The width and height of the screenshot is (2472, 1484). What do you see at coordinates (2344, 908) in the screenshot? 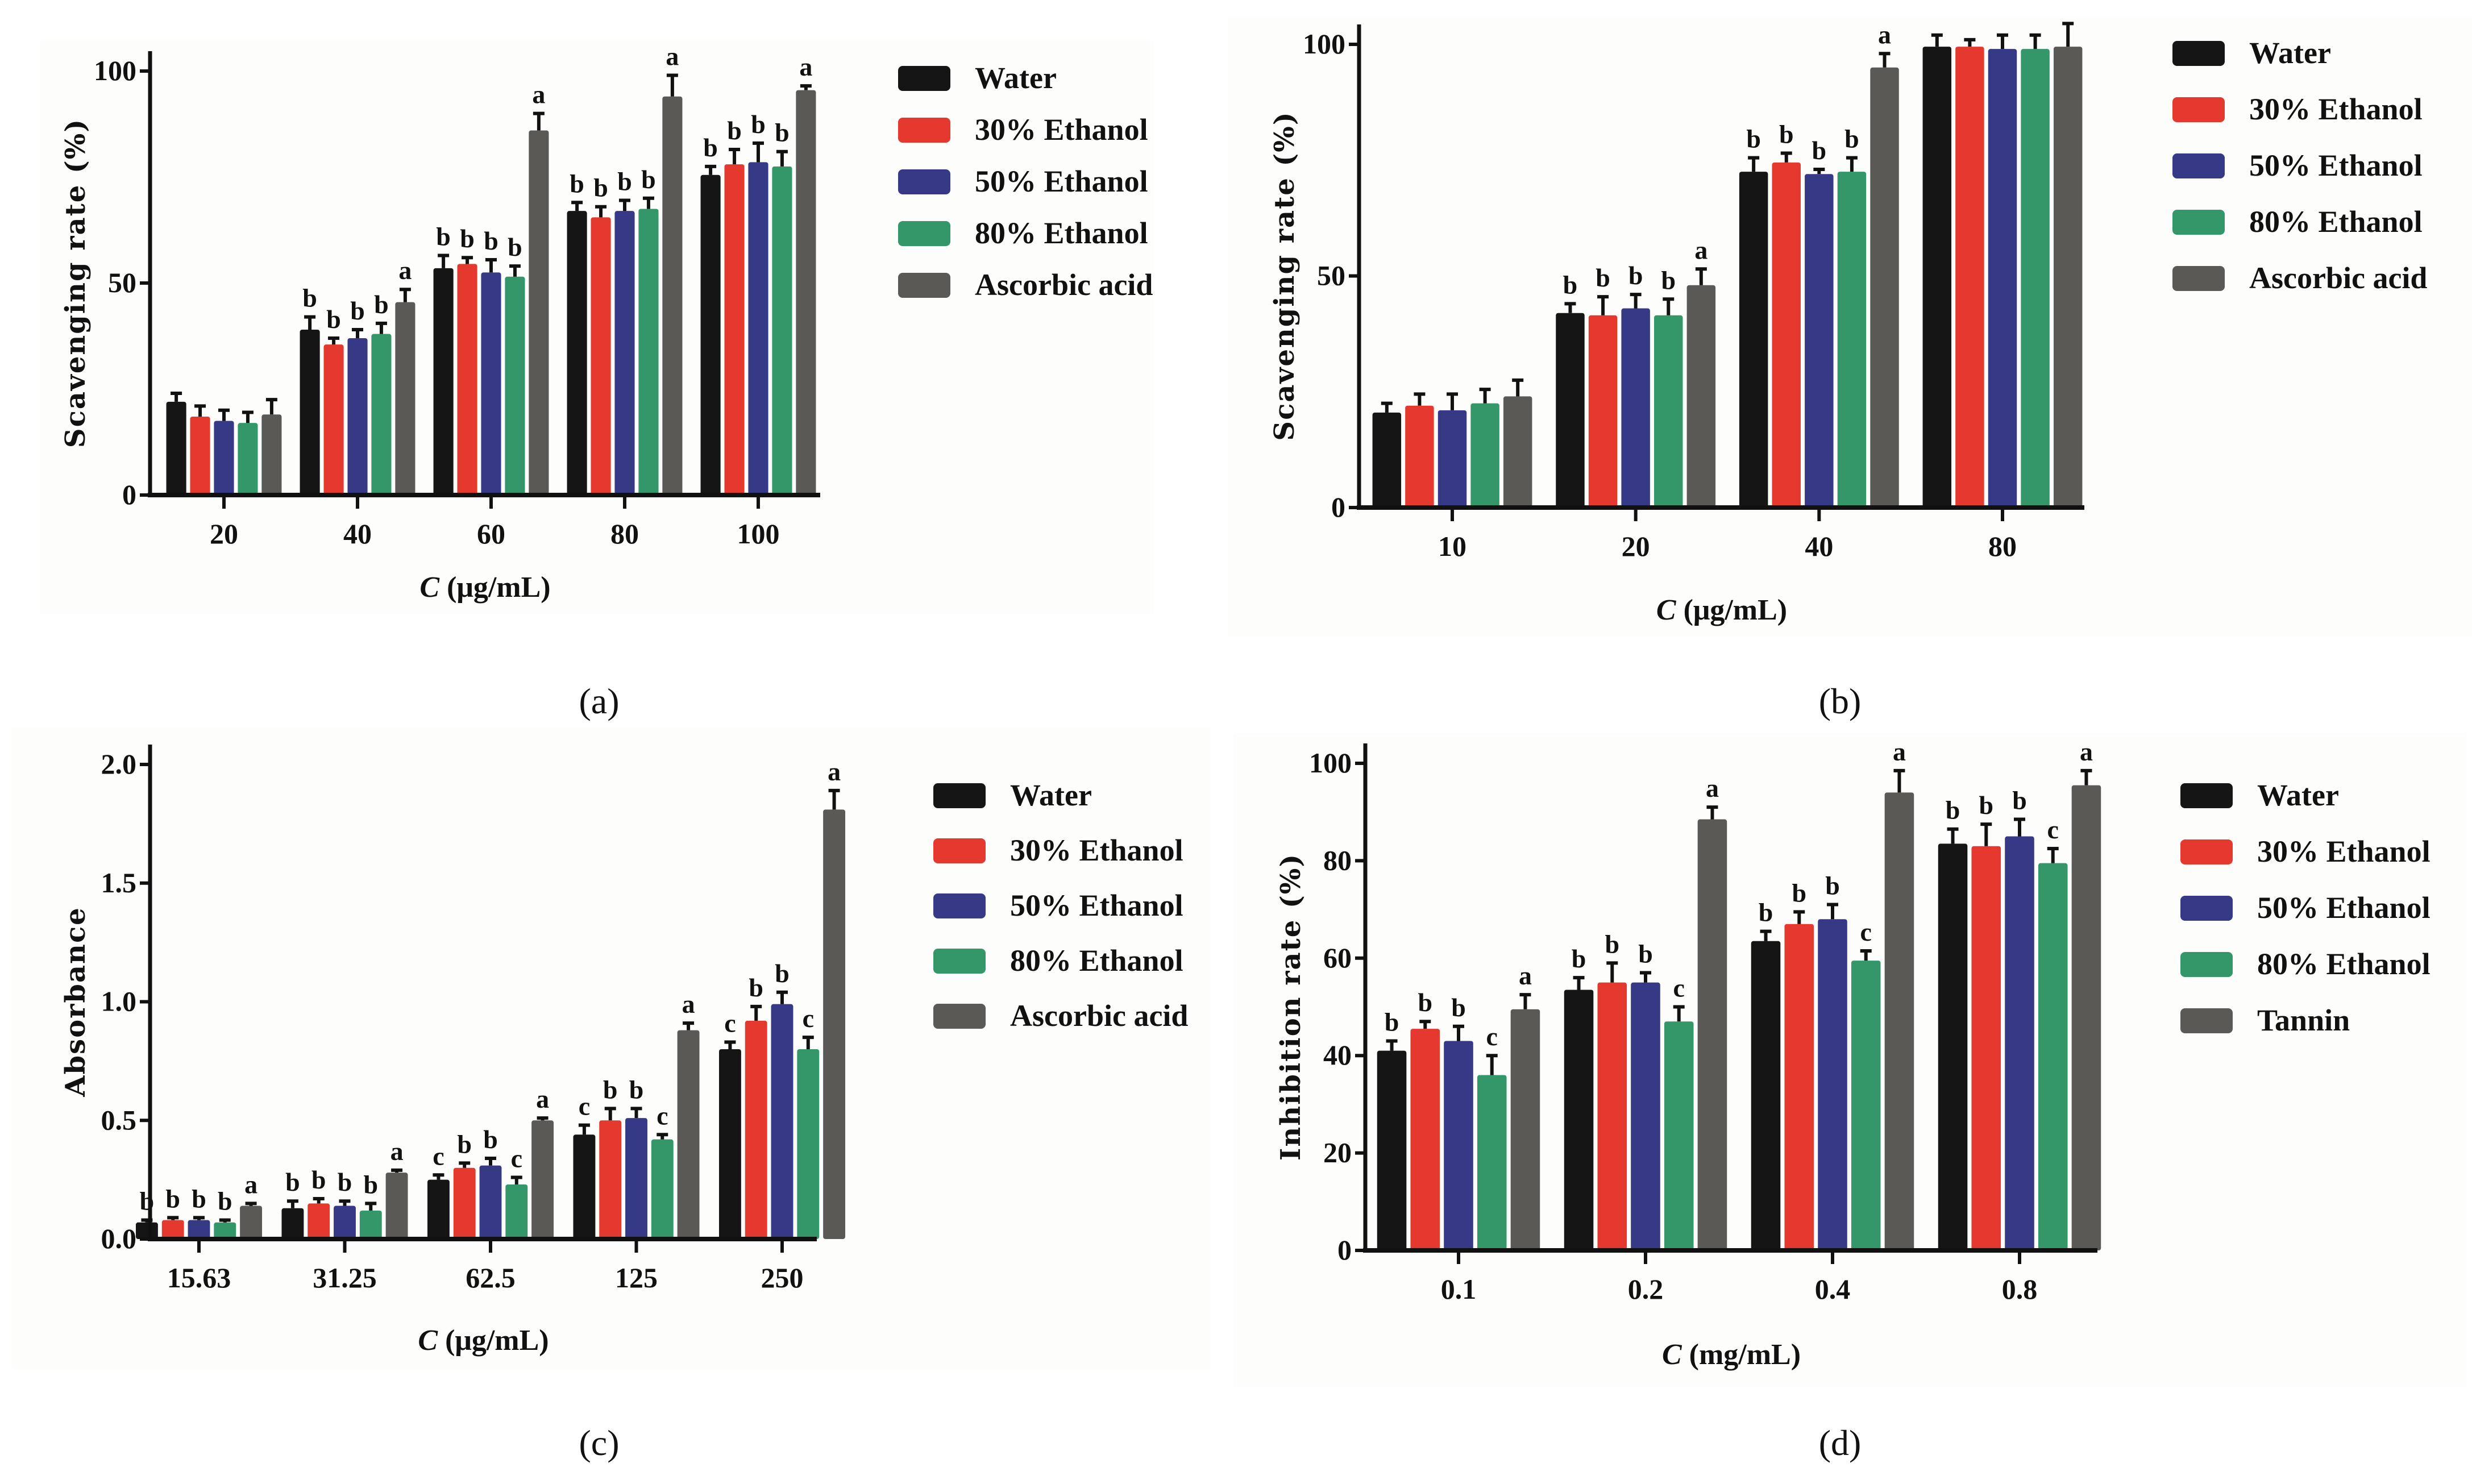
I see `legend-label: 50% Ethanol` at bounding box center [2344, 908].